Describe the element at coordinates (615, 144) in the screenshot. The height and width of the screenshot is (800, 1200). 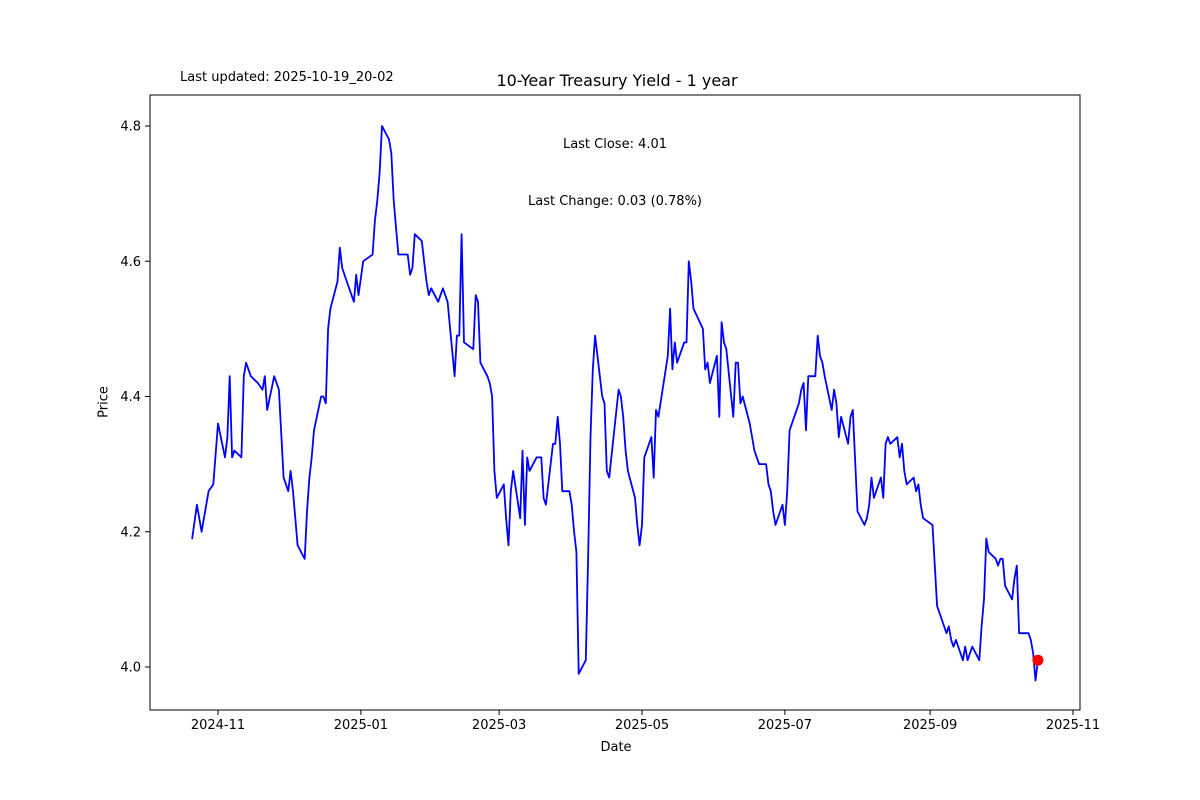
I see `last-close-line: Last Close: 4.01` at that location.